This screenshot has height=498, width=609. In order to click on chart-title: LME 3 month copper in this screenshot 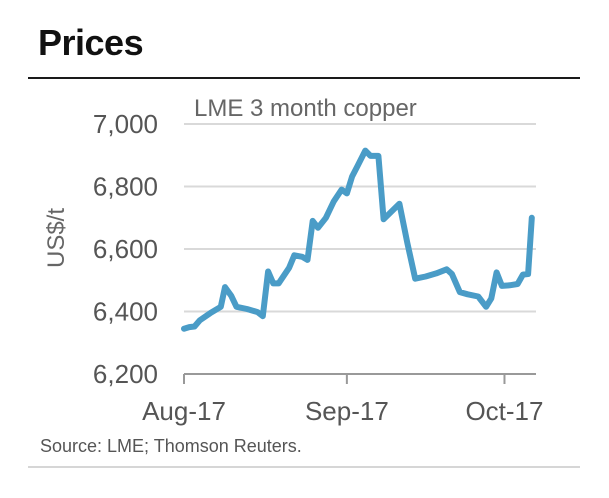, I will do `click(305, 108)`.